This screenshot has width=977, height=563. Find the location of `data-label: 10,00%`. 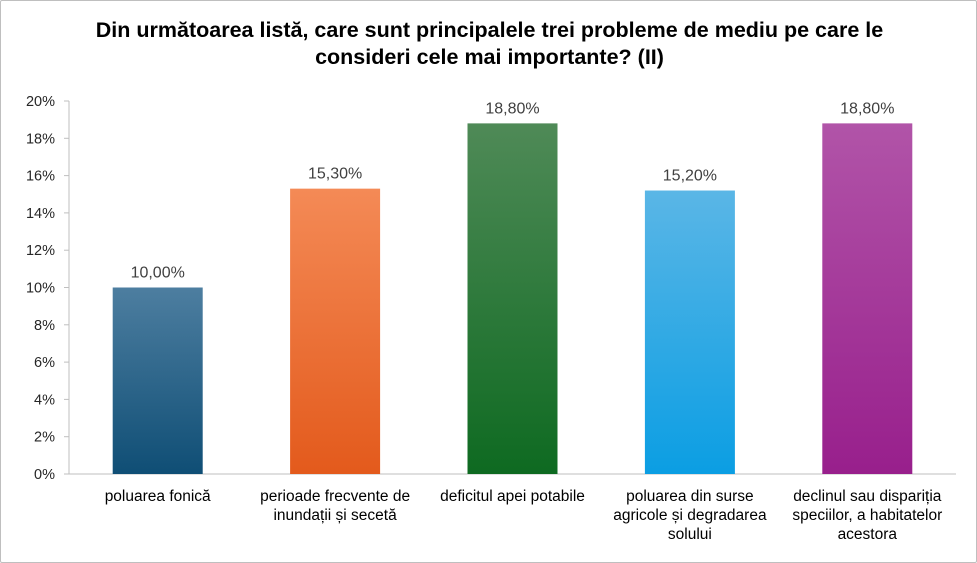

data-label: 10,00% is located at coordinates (158, 273).